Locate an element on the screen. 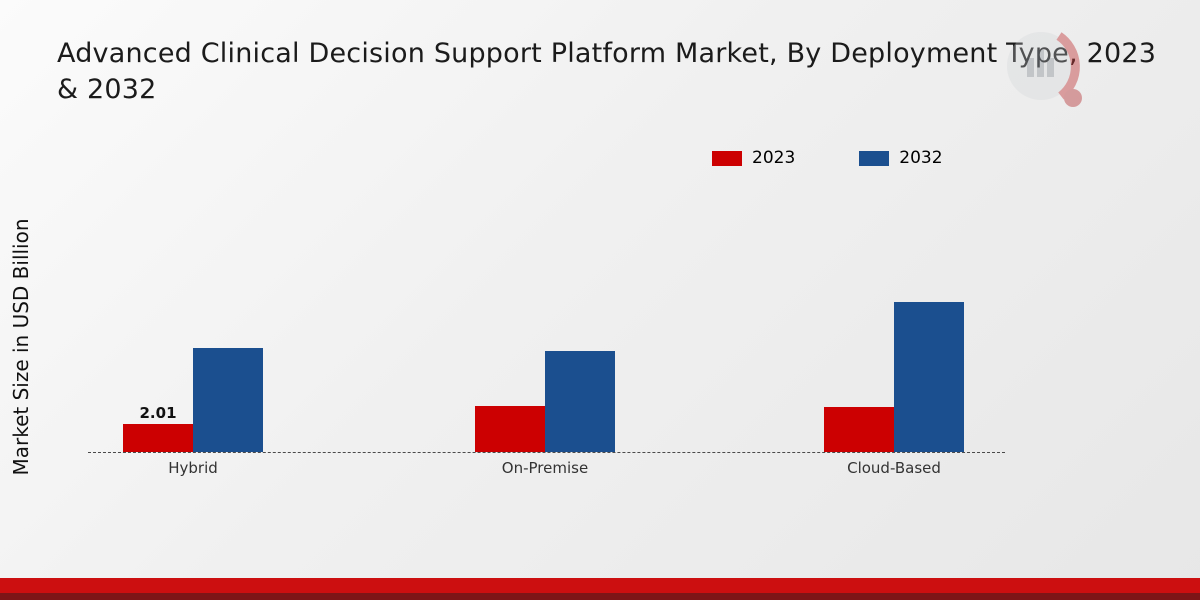 This screenshot has width=1200, height=600. x-tick-label-hybrid: Hybrid is located at coordinates (193, 468).